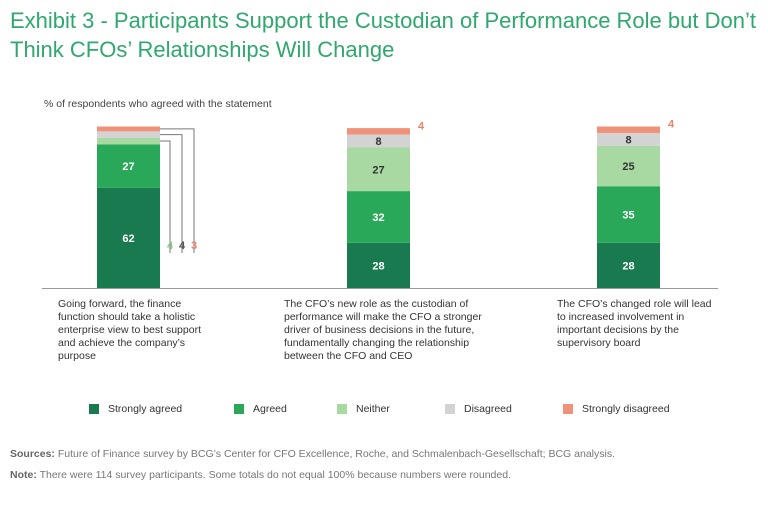 The image size is (768, 505). Describe the element at coordinates (23, 475) in the screenshot. I see `note-label: Note:` at that location.